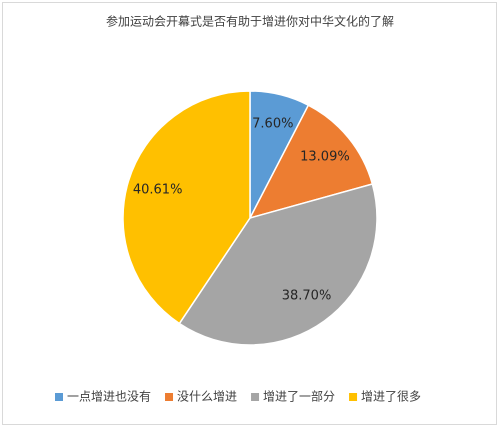 The image size is (500, 428). What do you see at coordinates (250, 21) in the screenshot?
I see `chart-title: 参加运动会开幕式是否有助于增进你对中华文化的了解` at bounding box center [250, 21].